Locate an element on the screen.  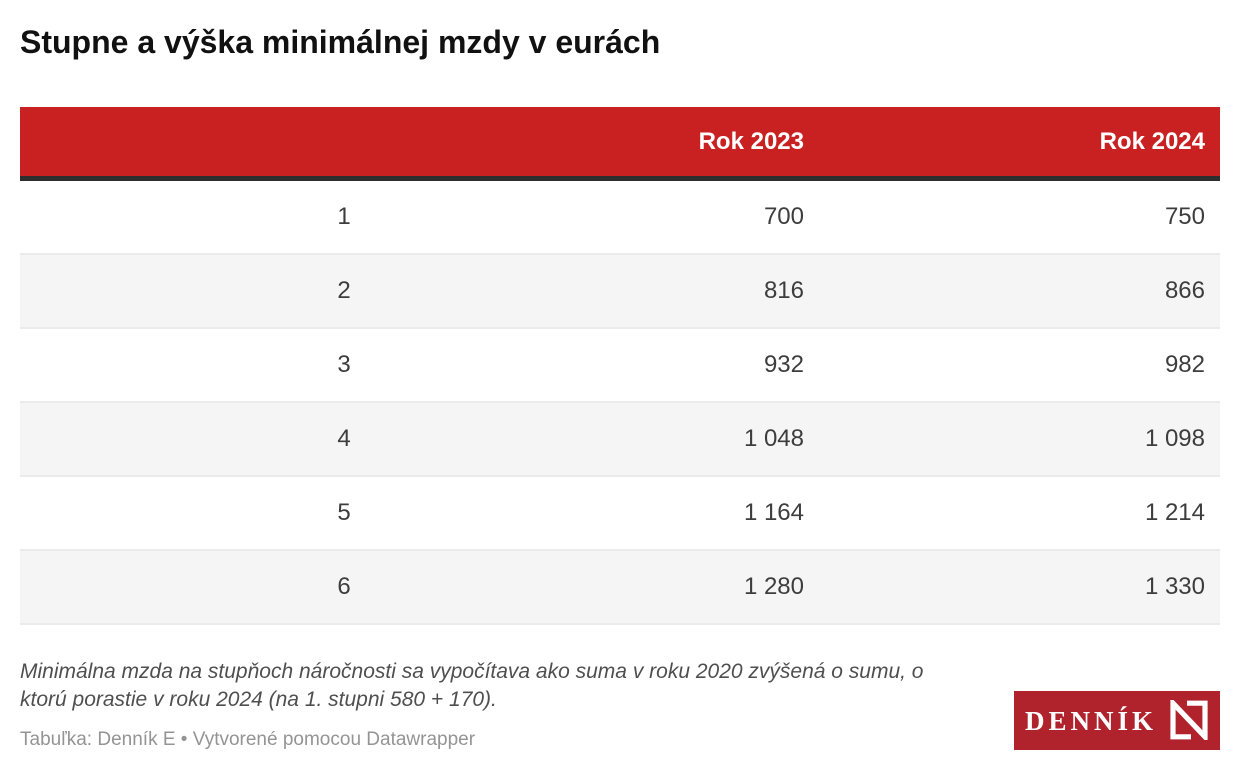
cell-level: 5 is located at coordinates (344, 512).